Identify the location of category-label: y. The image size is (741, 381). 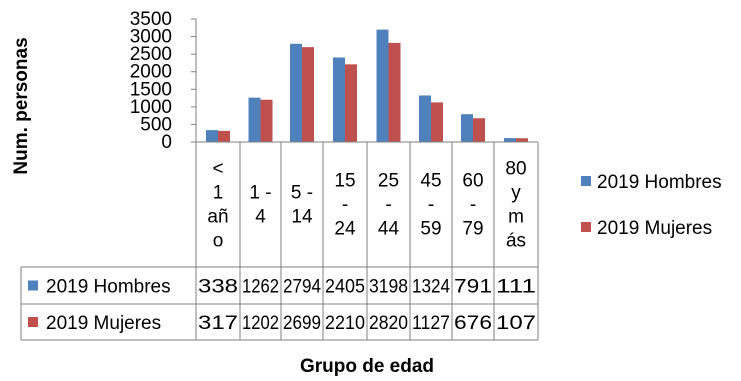
(516, 193).